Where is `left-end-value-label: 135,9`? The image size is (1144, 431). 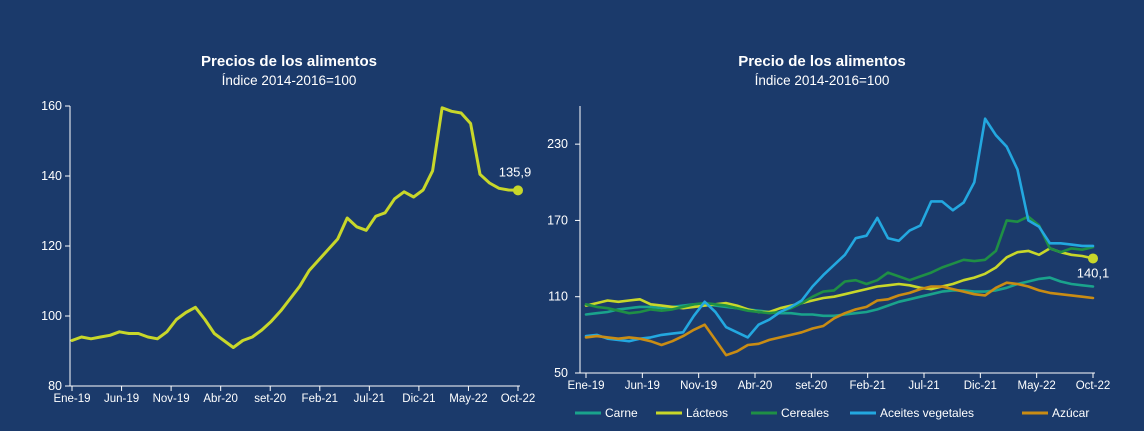
left-end-value-label: 135,9 is located at coordinates (515, 171).